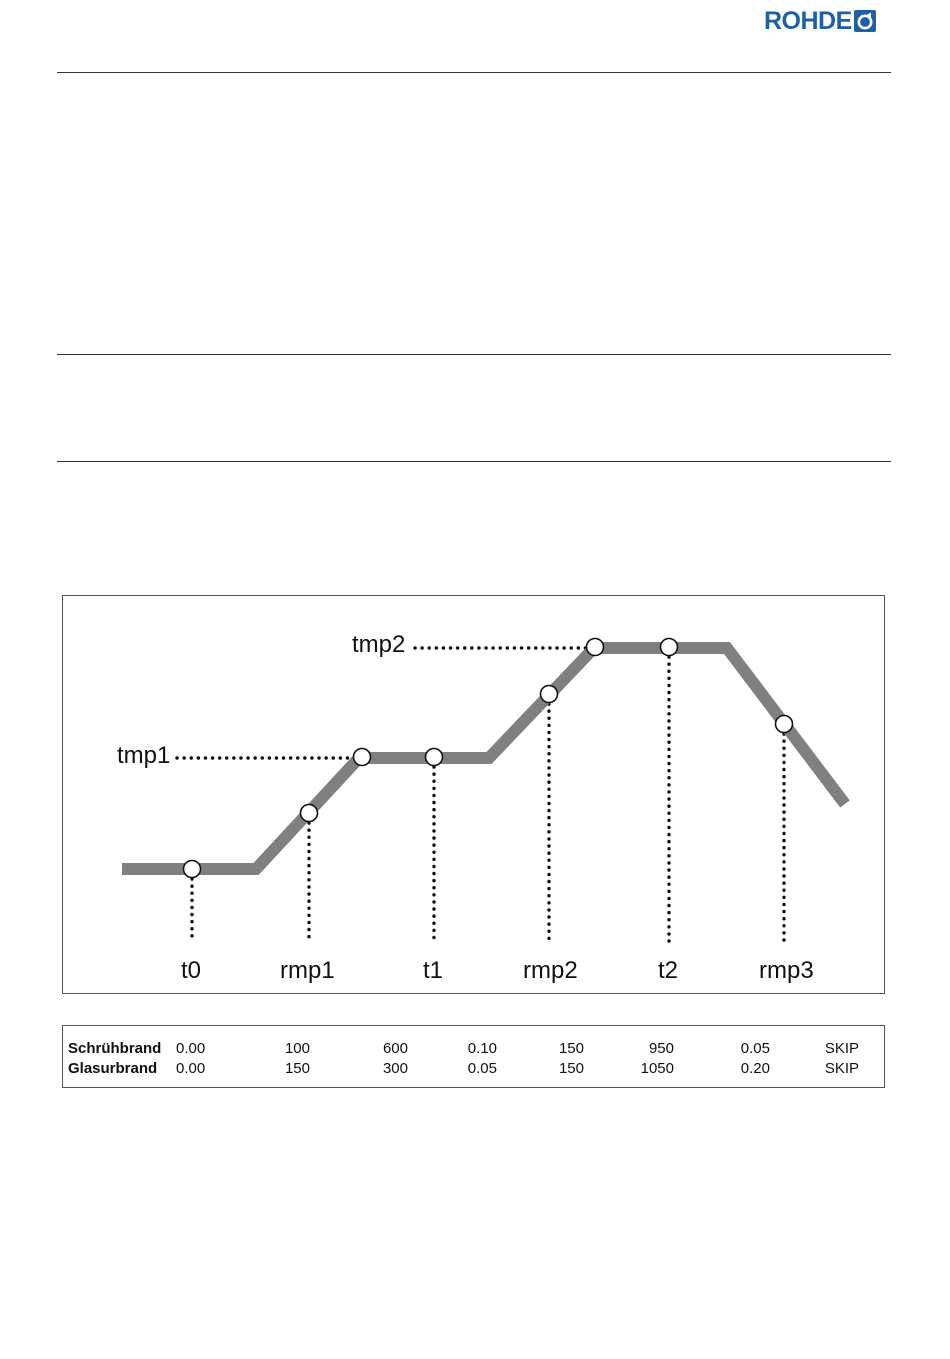 The width and height of the screenshot is (950, 1359). I want to click on t1-value: 0.05, so click(482, 1068).